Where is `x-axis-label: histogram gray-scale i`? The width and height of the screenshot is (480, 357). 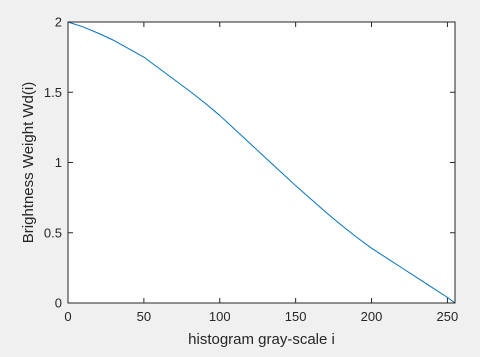 x-axis-label: histogram gray-scale i is located at coordinates (261, 339).